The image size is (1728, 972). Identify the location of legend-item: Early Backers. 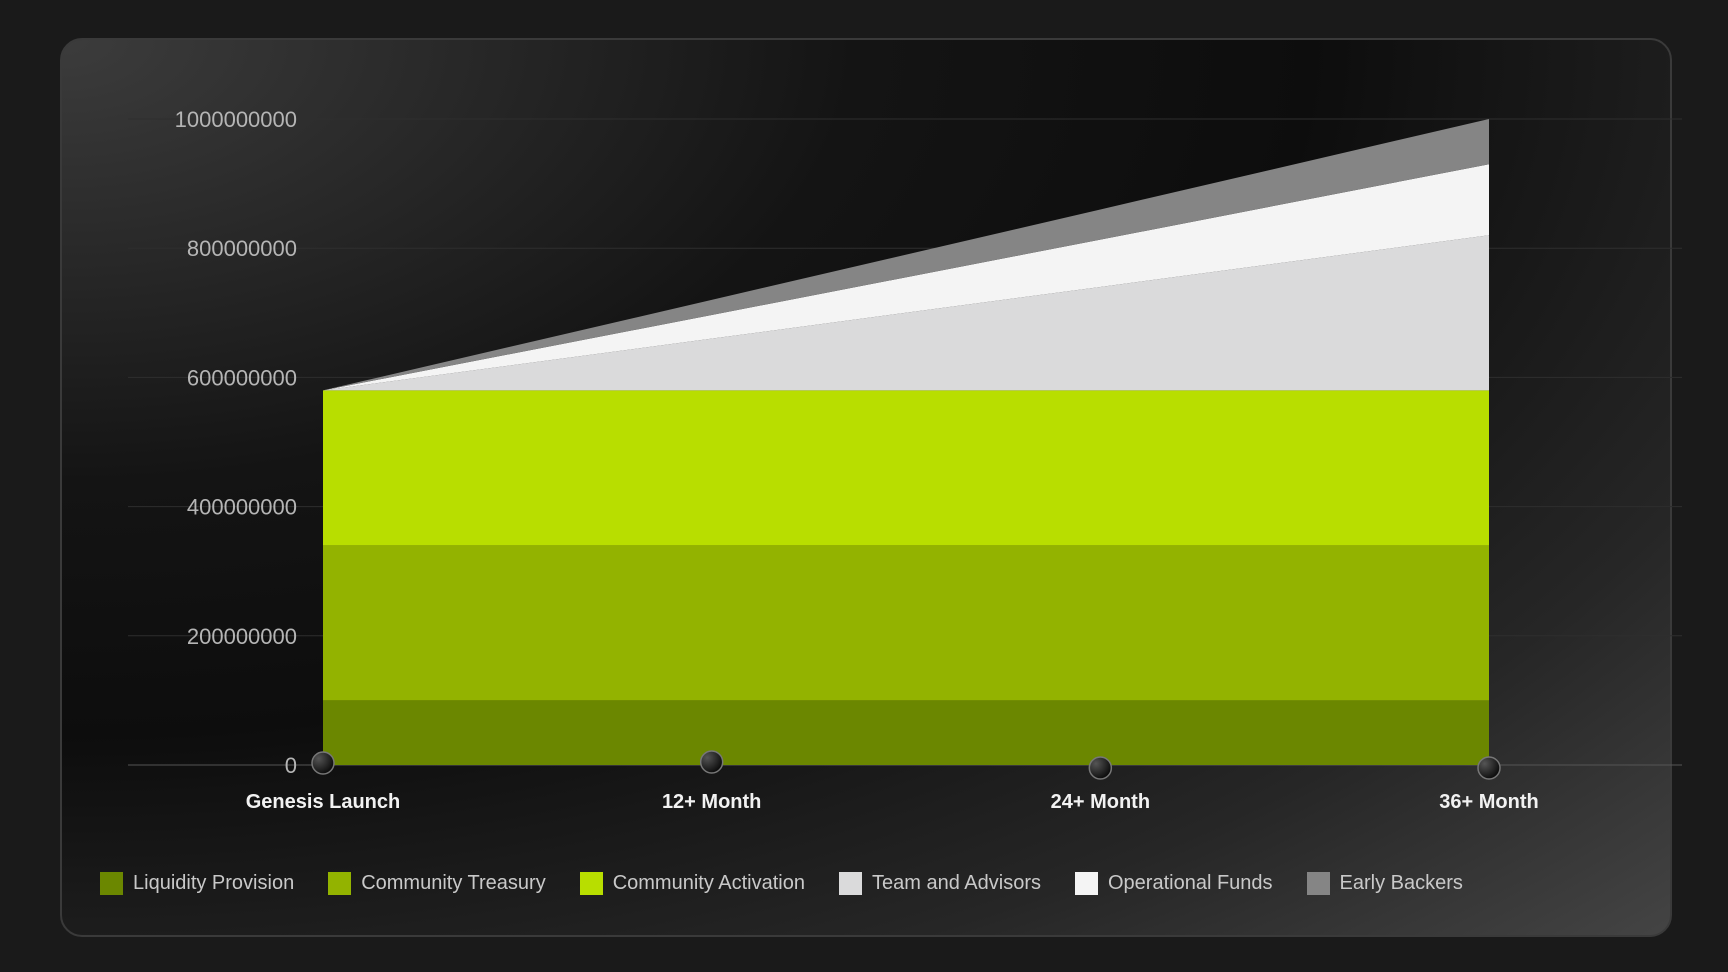
(1384, 883).